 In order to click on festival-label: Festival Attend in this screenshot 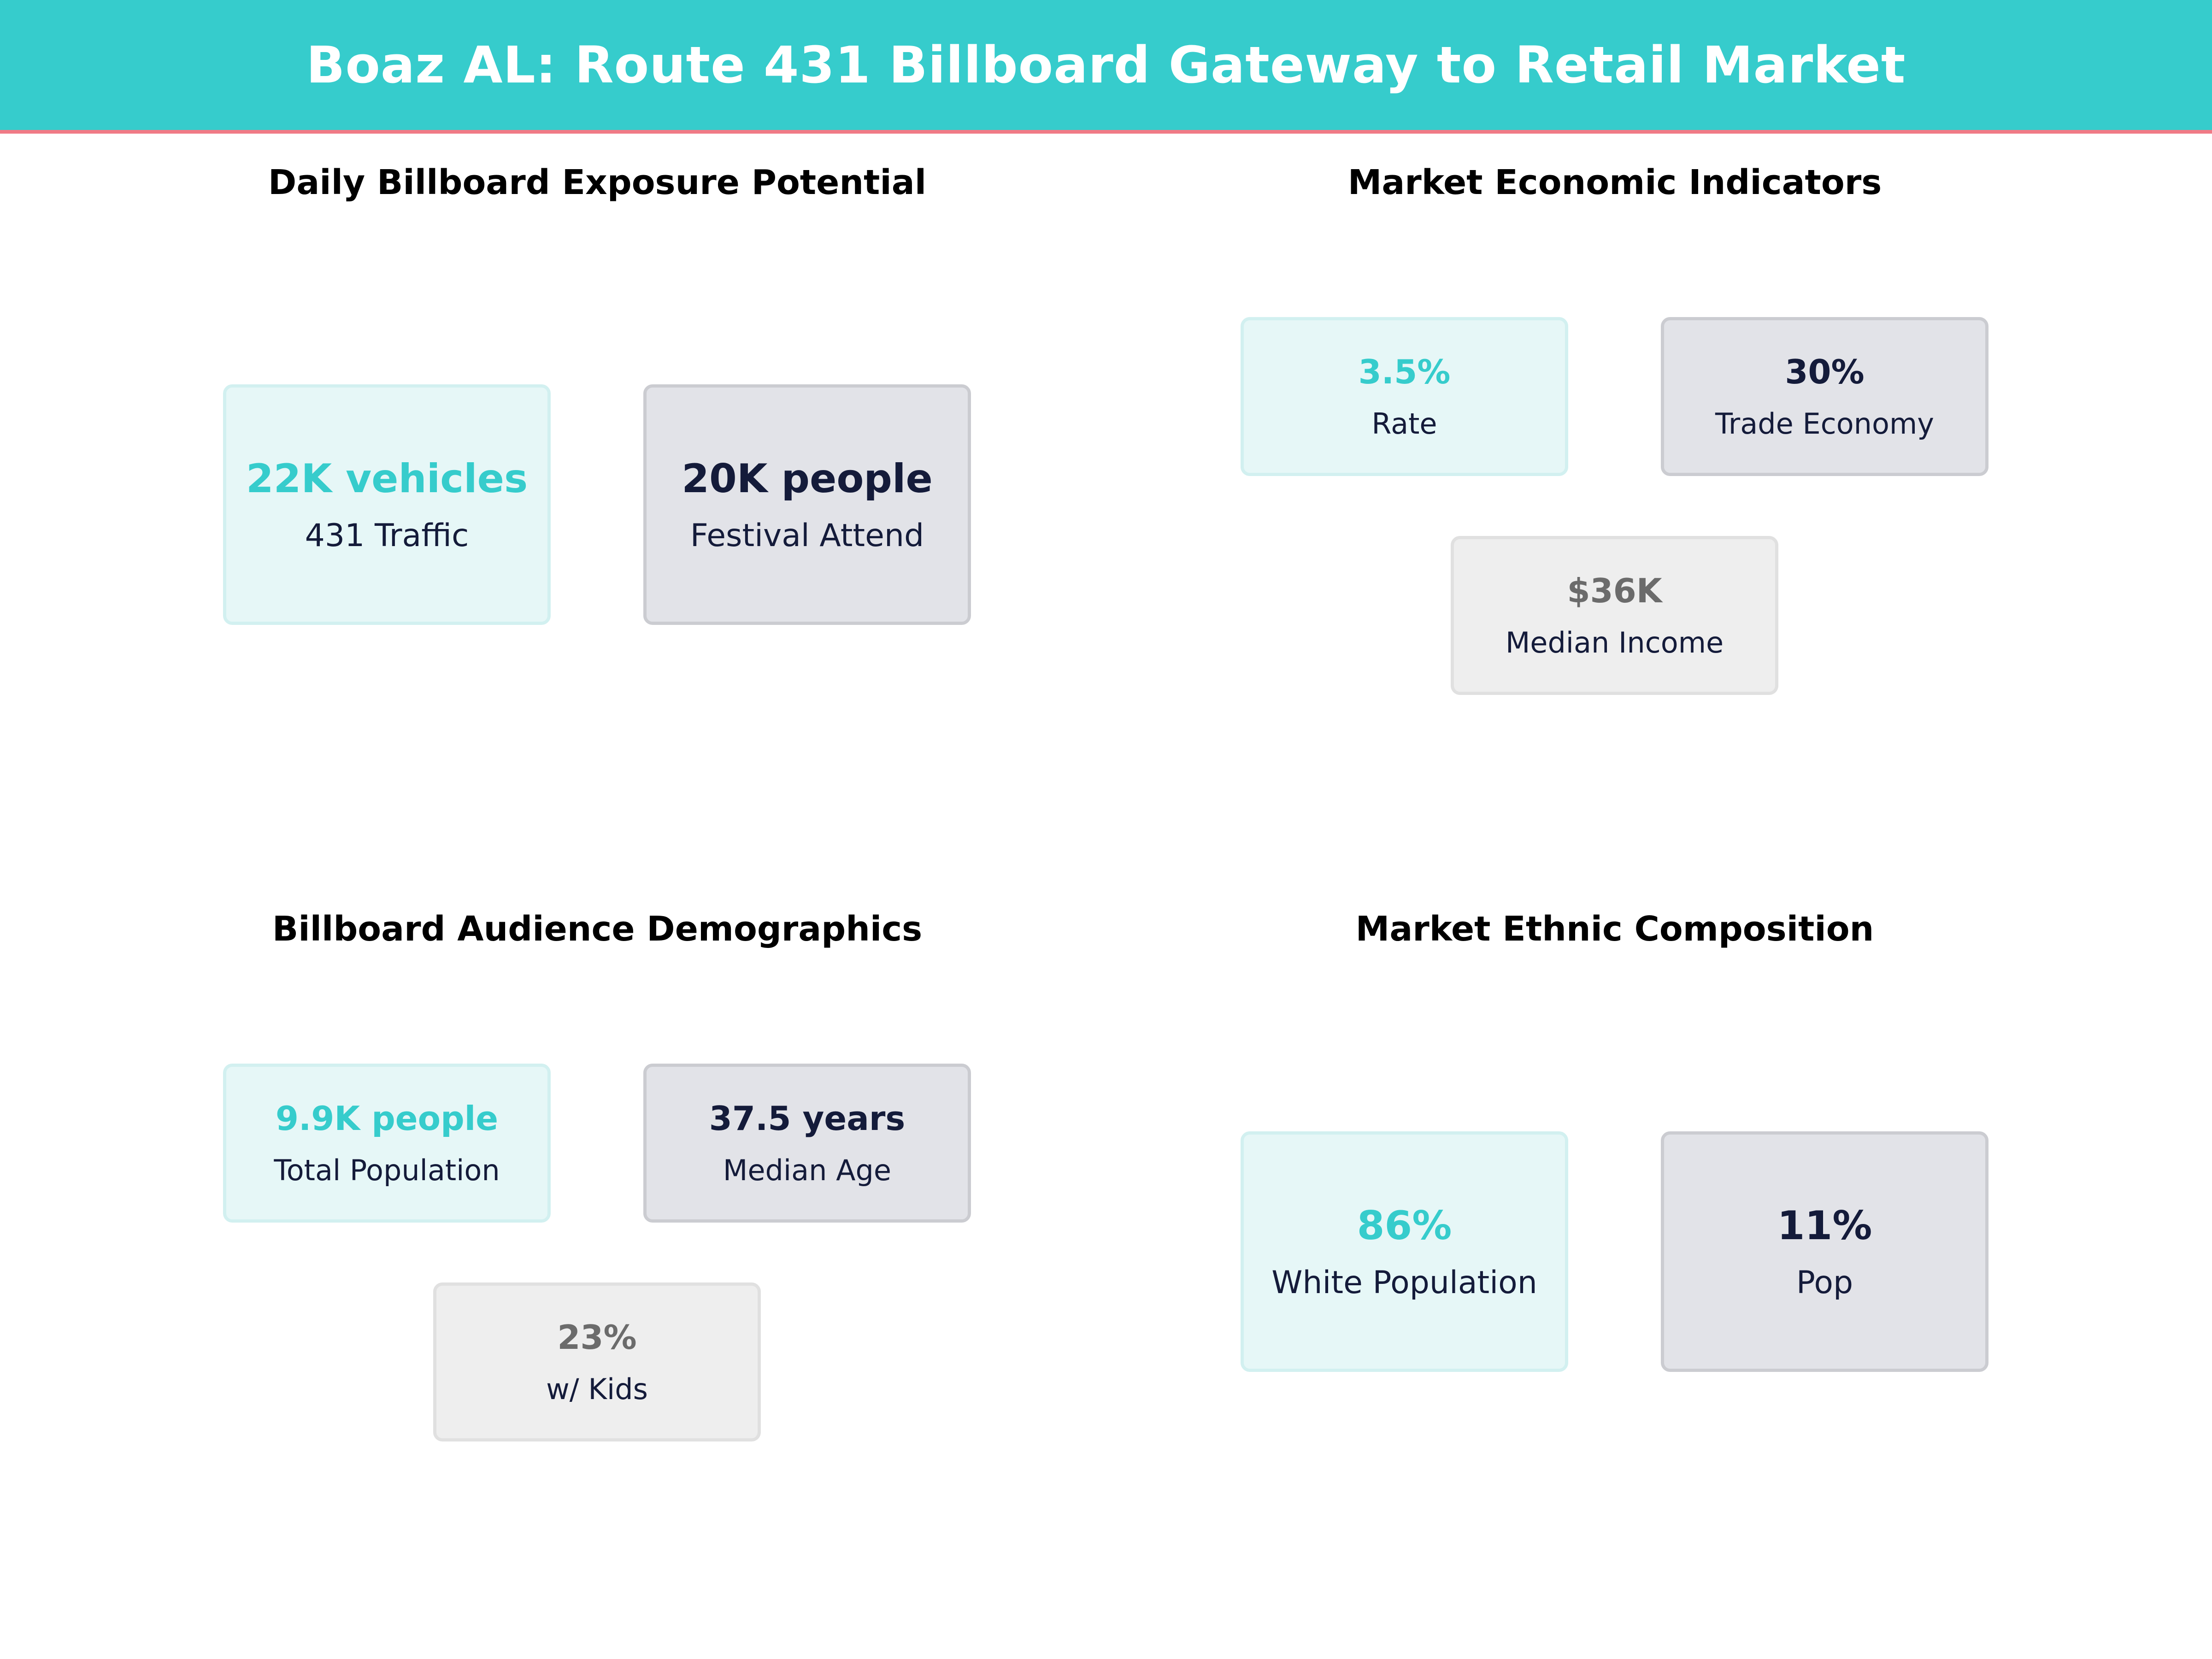, I will do `click(807, 535)`.